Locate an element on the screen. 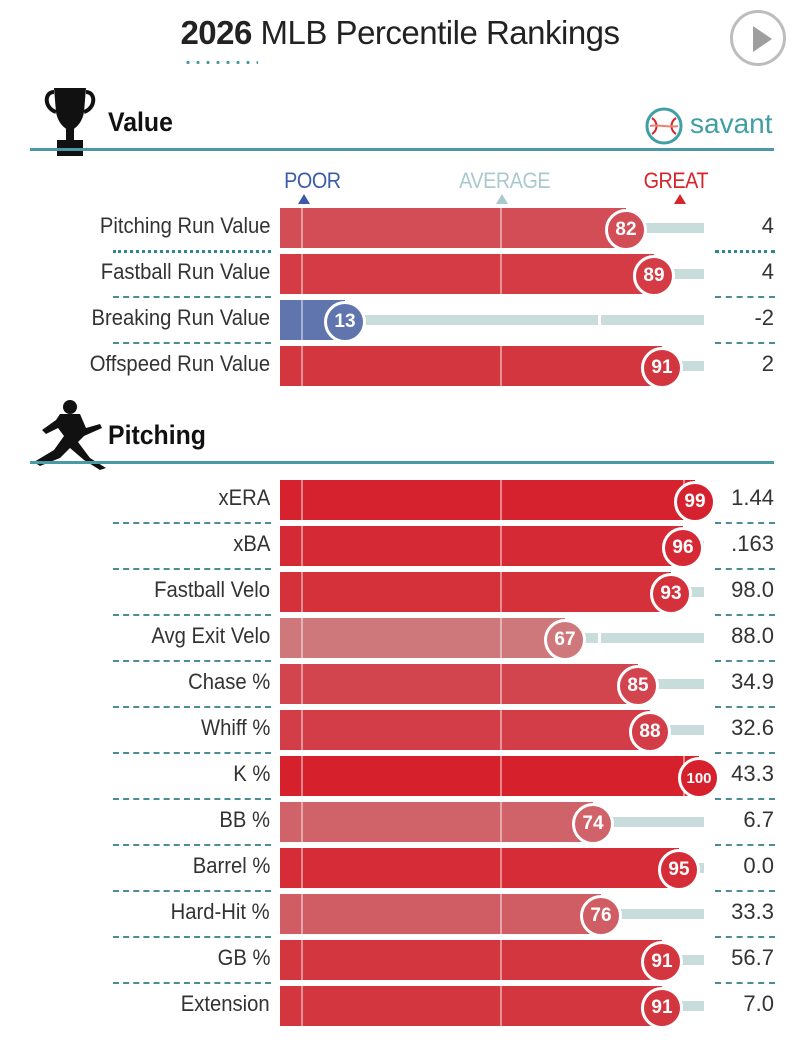 The height and width of the screenshot is (1048, 808). table-row: Extension 91 7.0 is located at coordinates (404, 1009).